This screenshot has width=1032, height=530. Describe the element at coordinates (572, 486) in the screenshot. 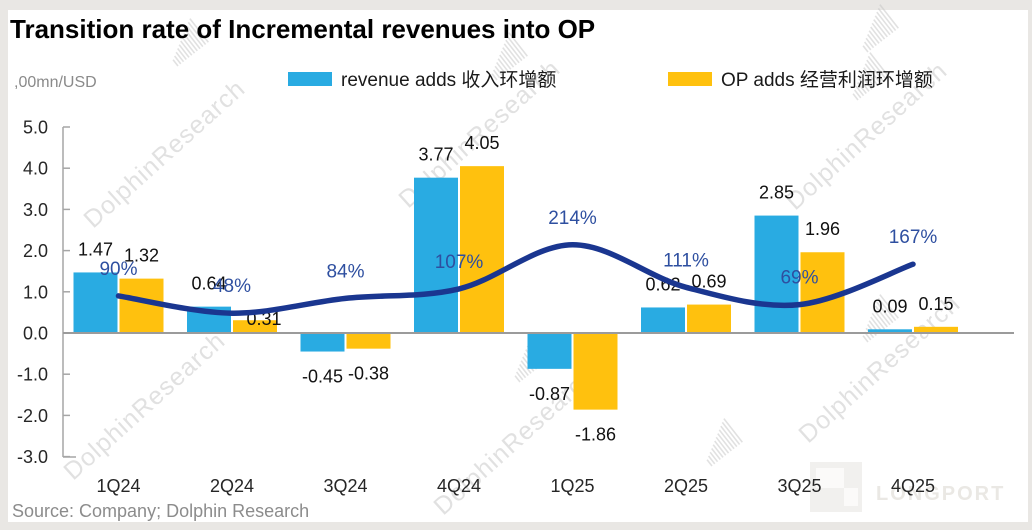

I see `x-label-1Q25: 1Q25` at that location.